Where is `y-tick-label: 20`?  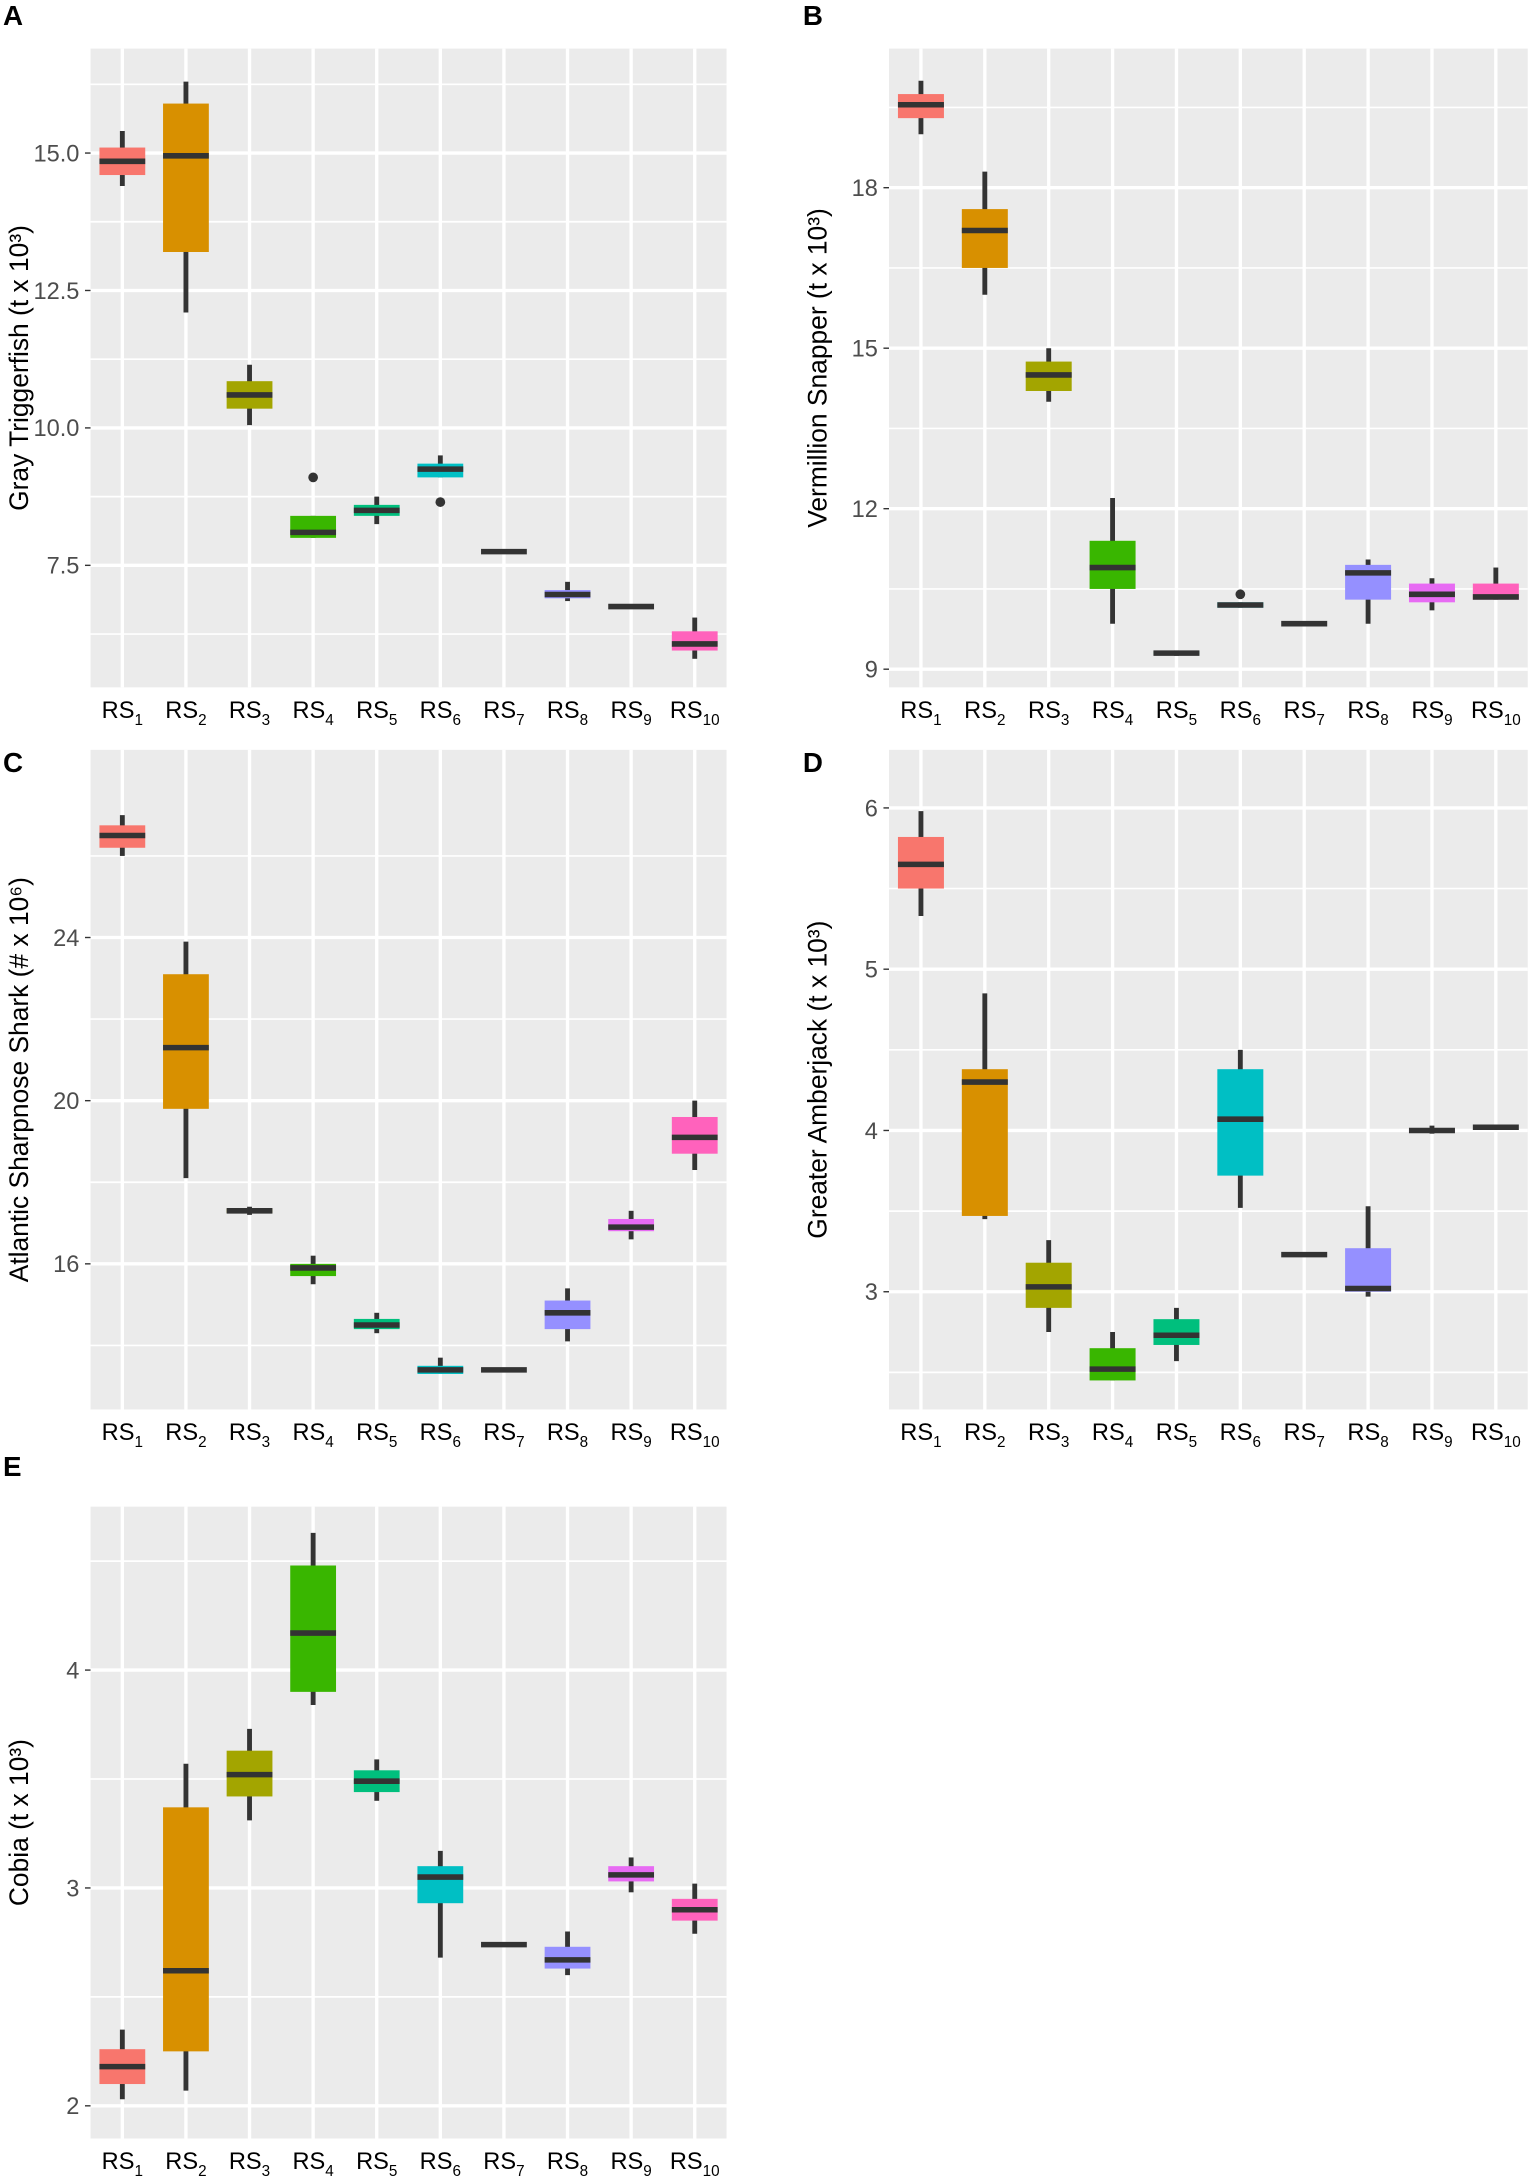 y-tick-label: 20 is located at coordinates (66, 1102).